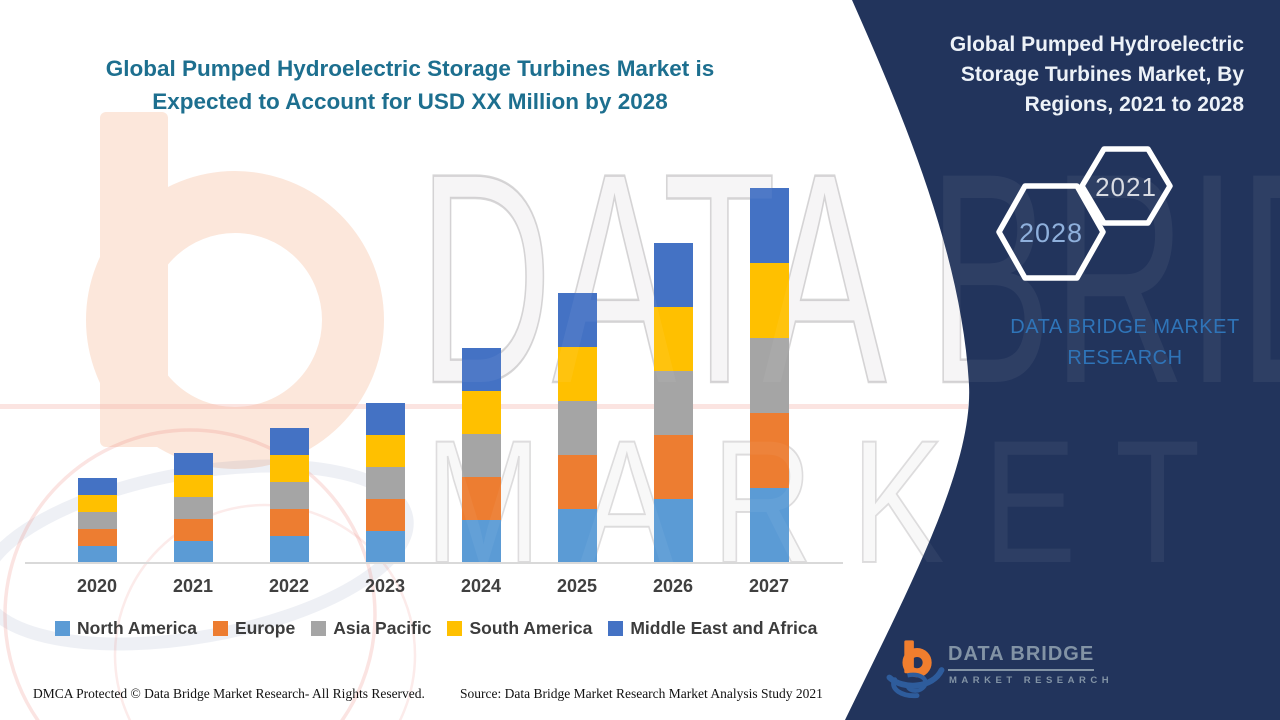 This screenshot has height=720, width=1280. Describe the element at coordinates (265, 628) in the screenshot. I see `legend-label: Europe` at that location.